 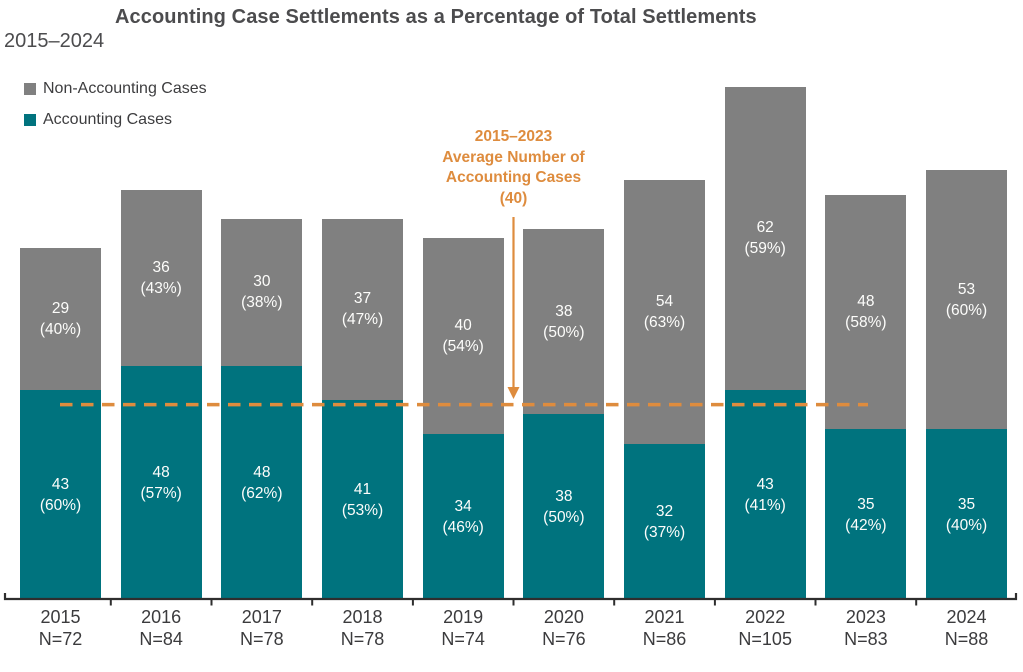 I want to click on annotation-arrowhead-icon, so click(x=513, y=393).